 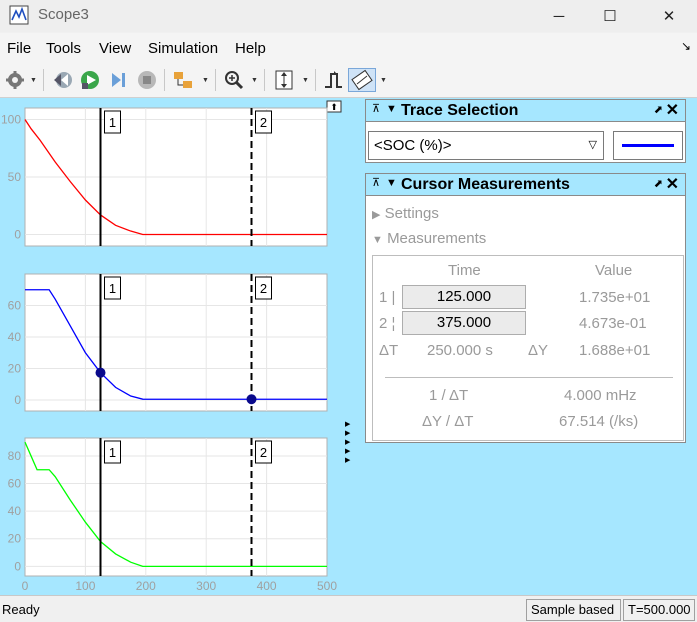 What do you see at coordinates (64, 48) in the screenshot?
I see `menu-tools: Tools` at bounding box center [64, 48].